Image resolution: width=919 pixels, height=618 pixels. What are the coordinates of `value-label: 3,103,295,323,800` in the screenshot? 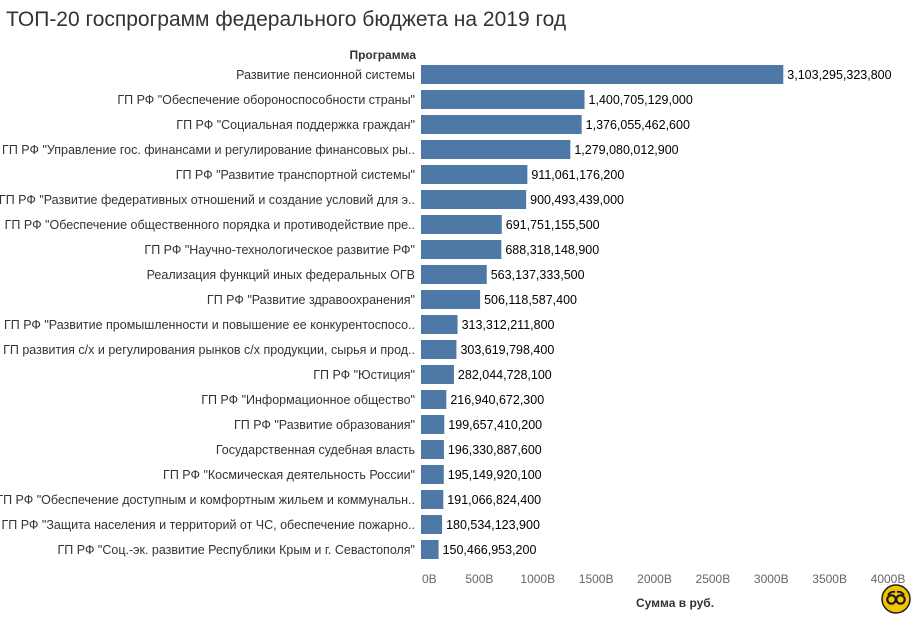 It's located at (839, 75).